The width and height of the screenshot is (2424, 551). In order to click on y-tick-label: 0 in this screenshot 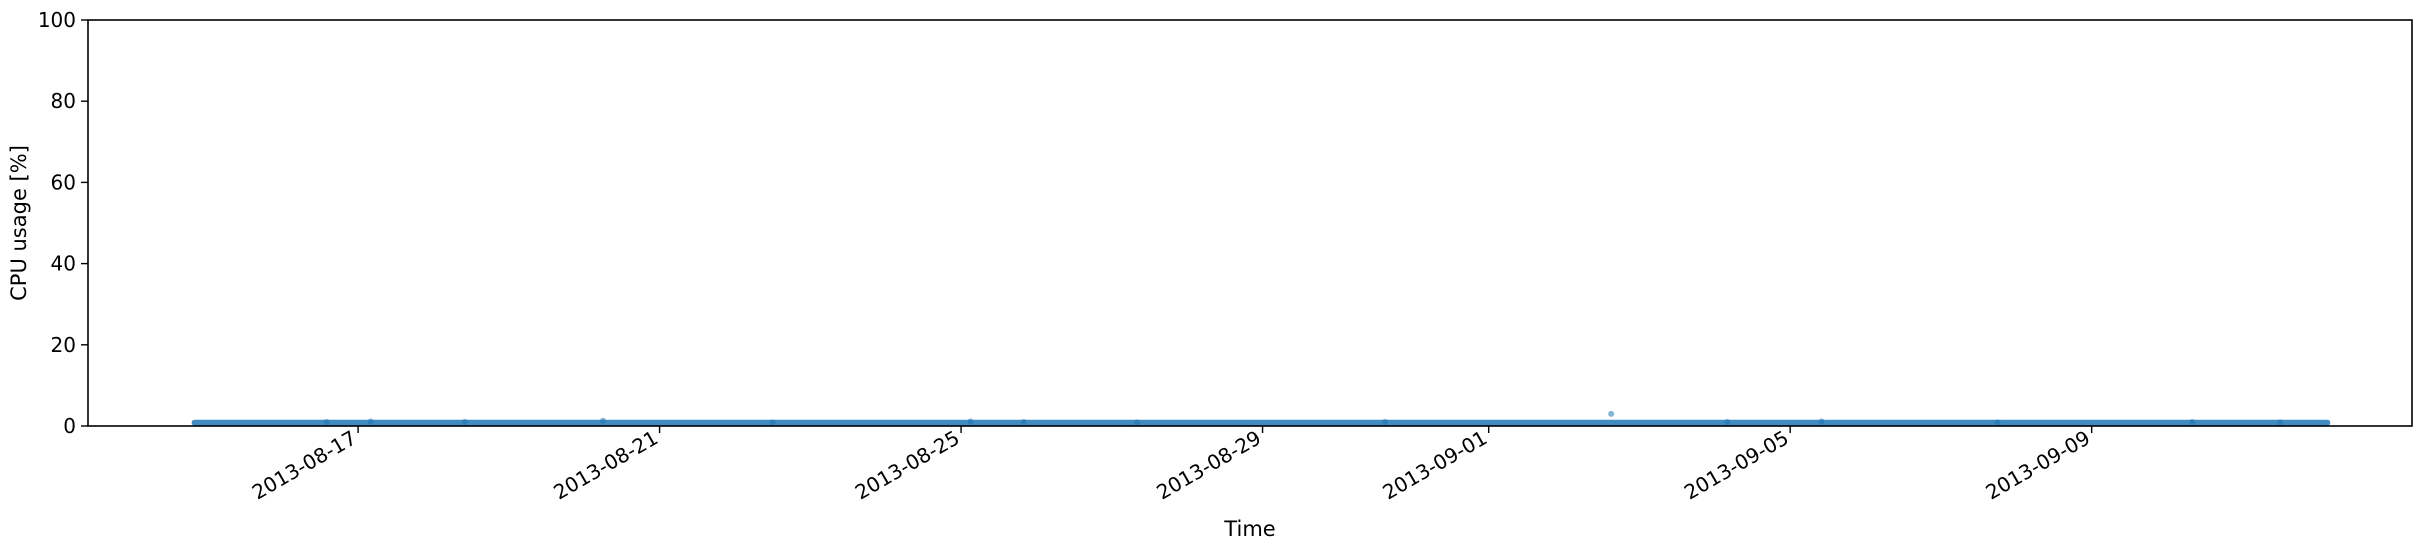, I will do `click(69, 426)`.